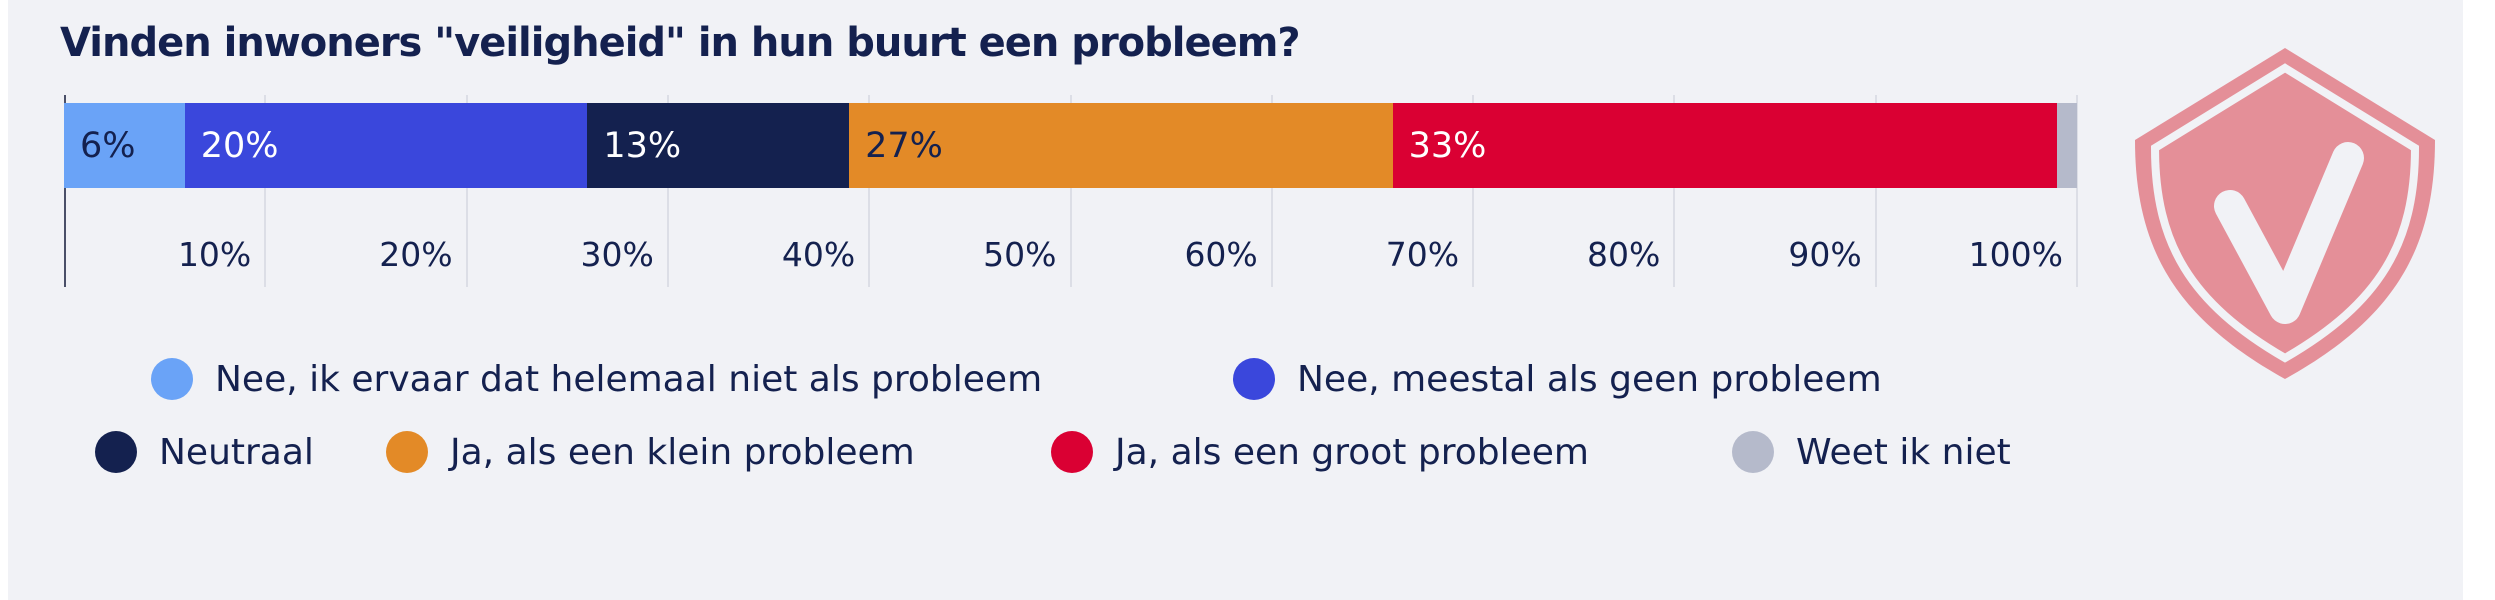 The width and height of the screenshot is (2495, 600). Describe the element at coordinates (239, 145) in the screenshot. I see `data-label: 20%` at that location.